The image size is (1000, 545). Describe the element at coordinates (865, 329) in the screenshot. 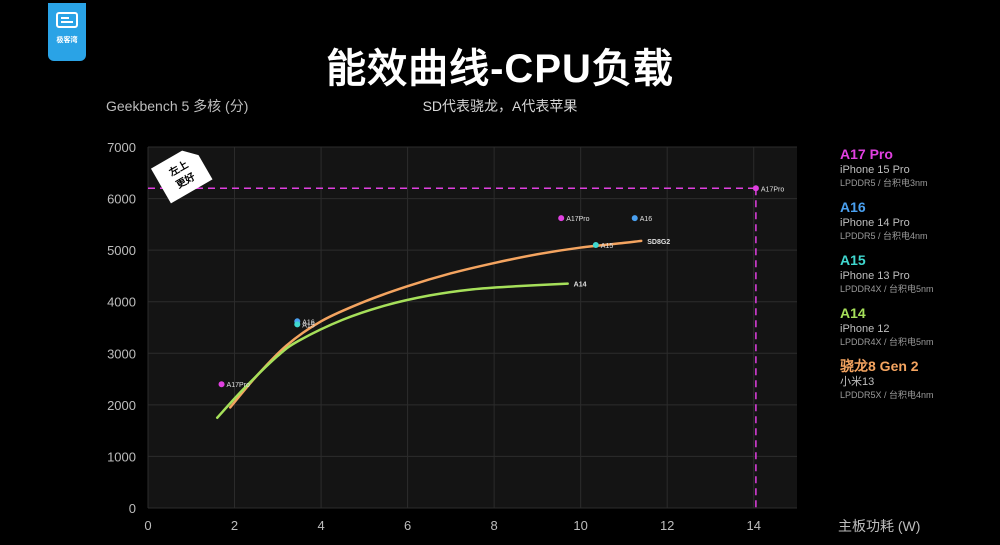

I see `legend-device: iPhone 12` at that location.